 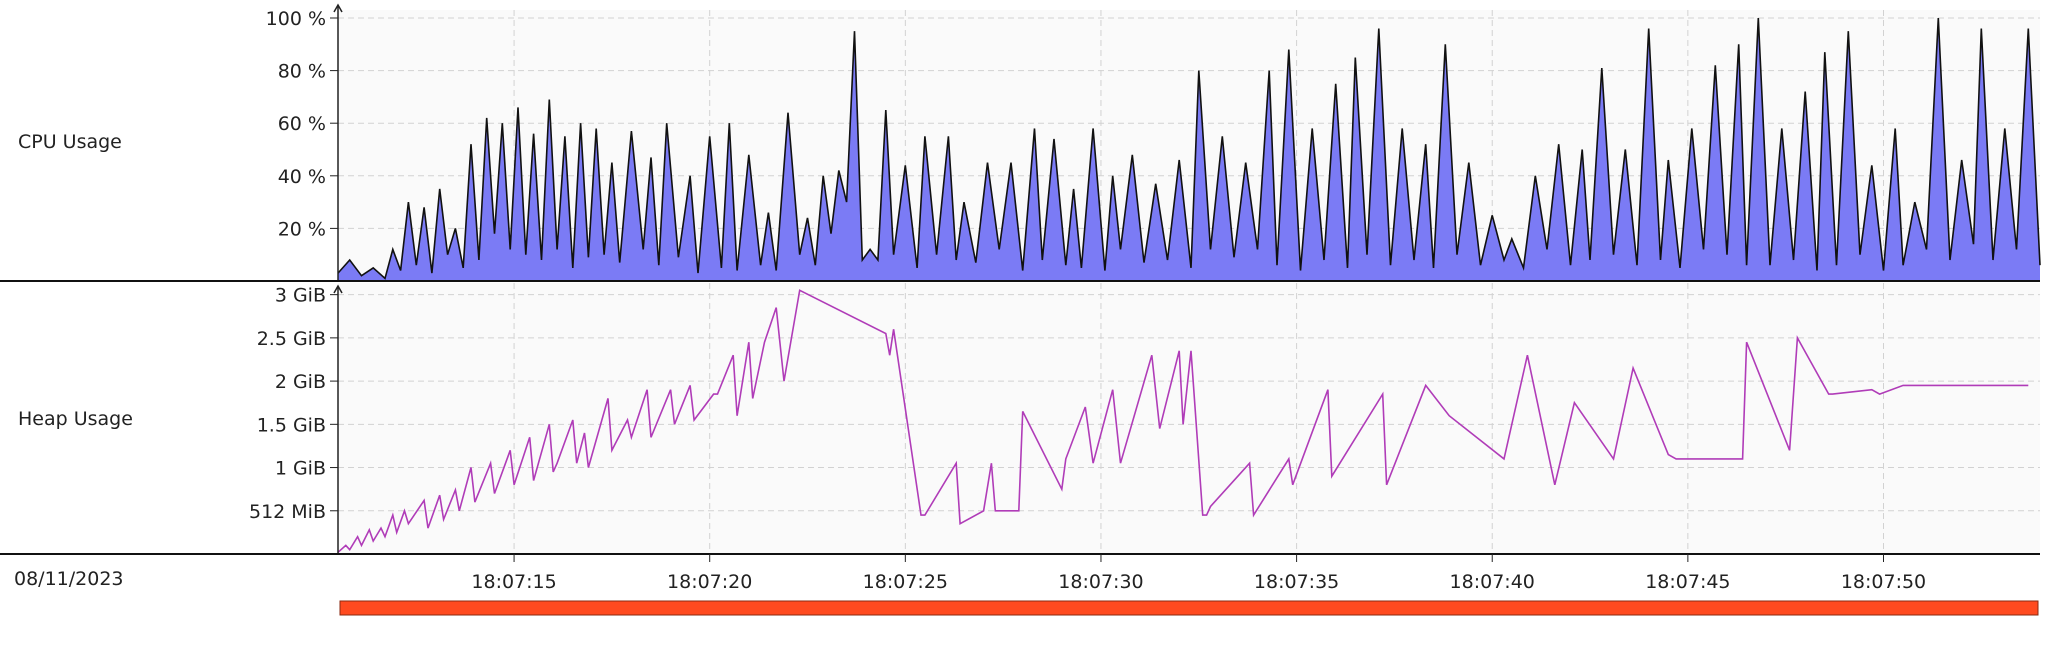 I want to click on cpu-ytick-label: 20 %, so click(x=302, y=229).